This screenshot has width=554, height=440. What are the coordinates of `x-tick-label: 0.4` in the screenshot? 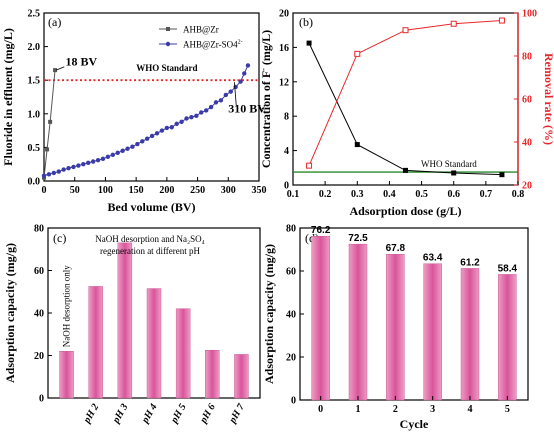 It's located at (389, 194).